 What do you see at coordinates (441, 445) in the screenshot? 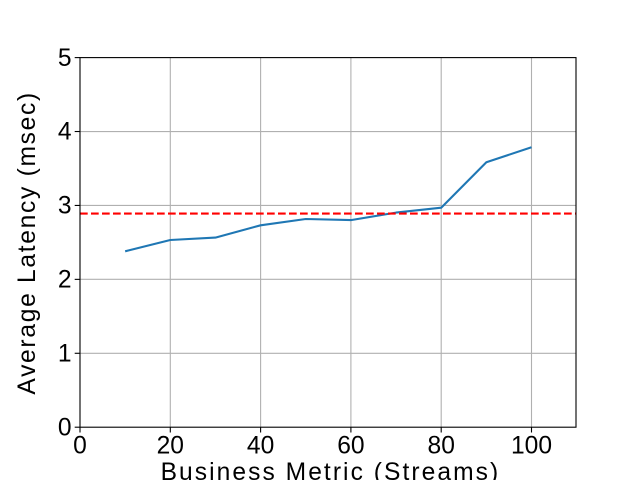
I see `svg-text: 80` at bounding box center [441, 445].